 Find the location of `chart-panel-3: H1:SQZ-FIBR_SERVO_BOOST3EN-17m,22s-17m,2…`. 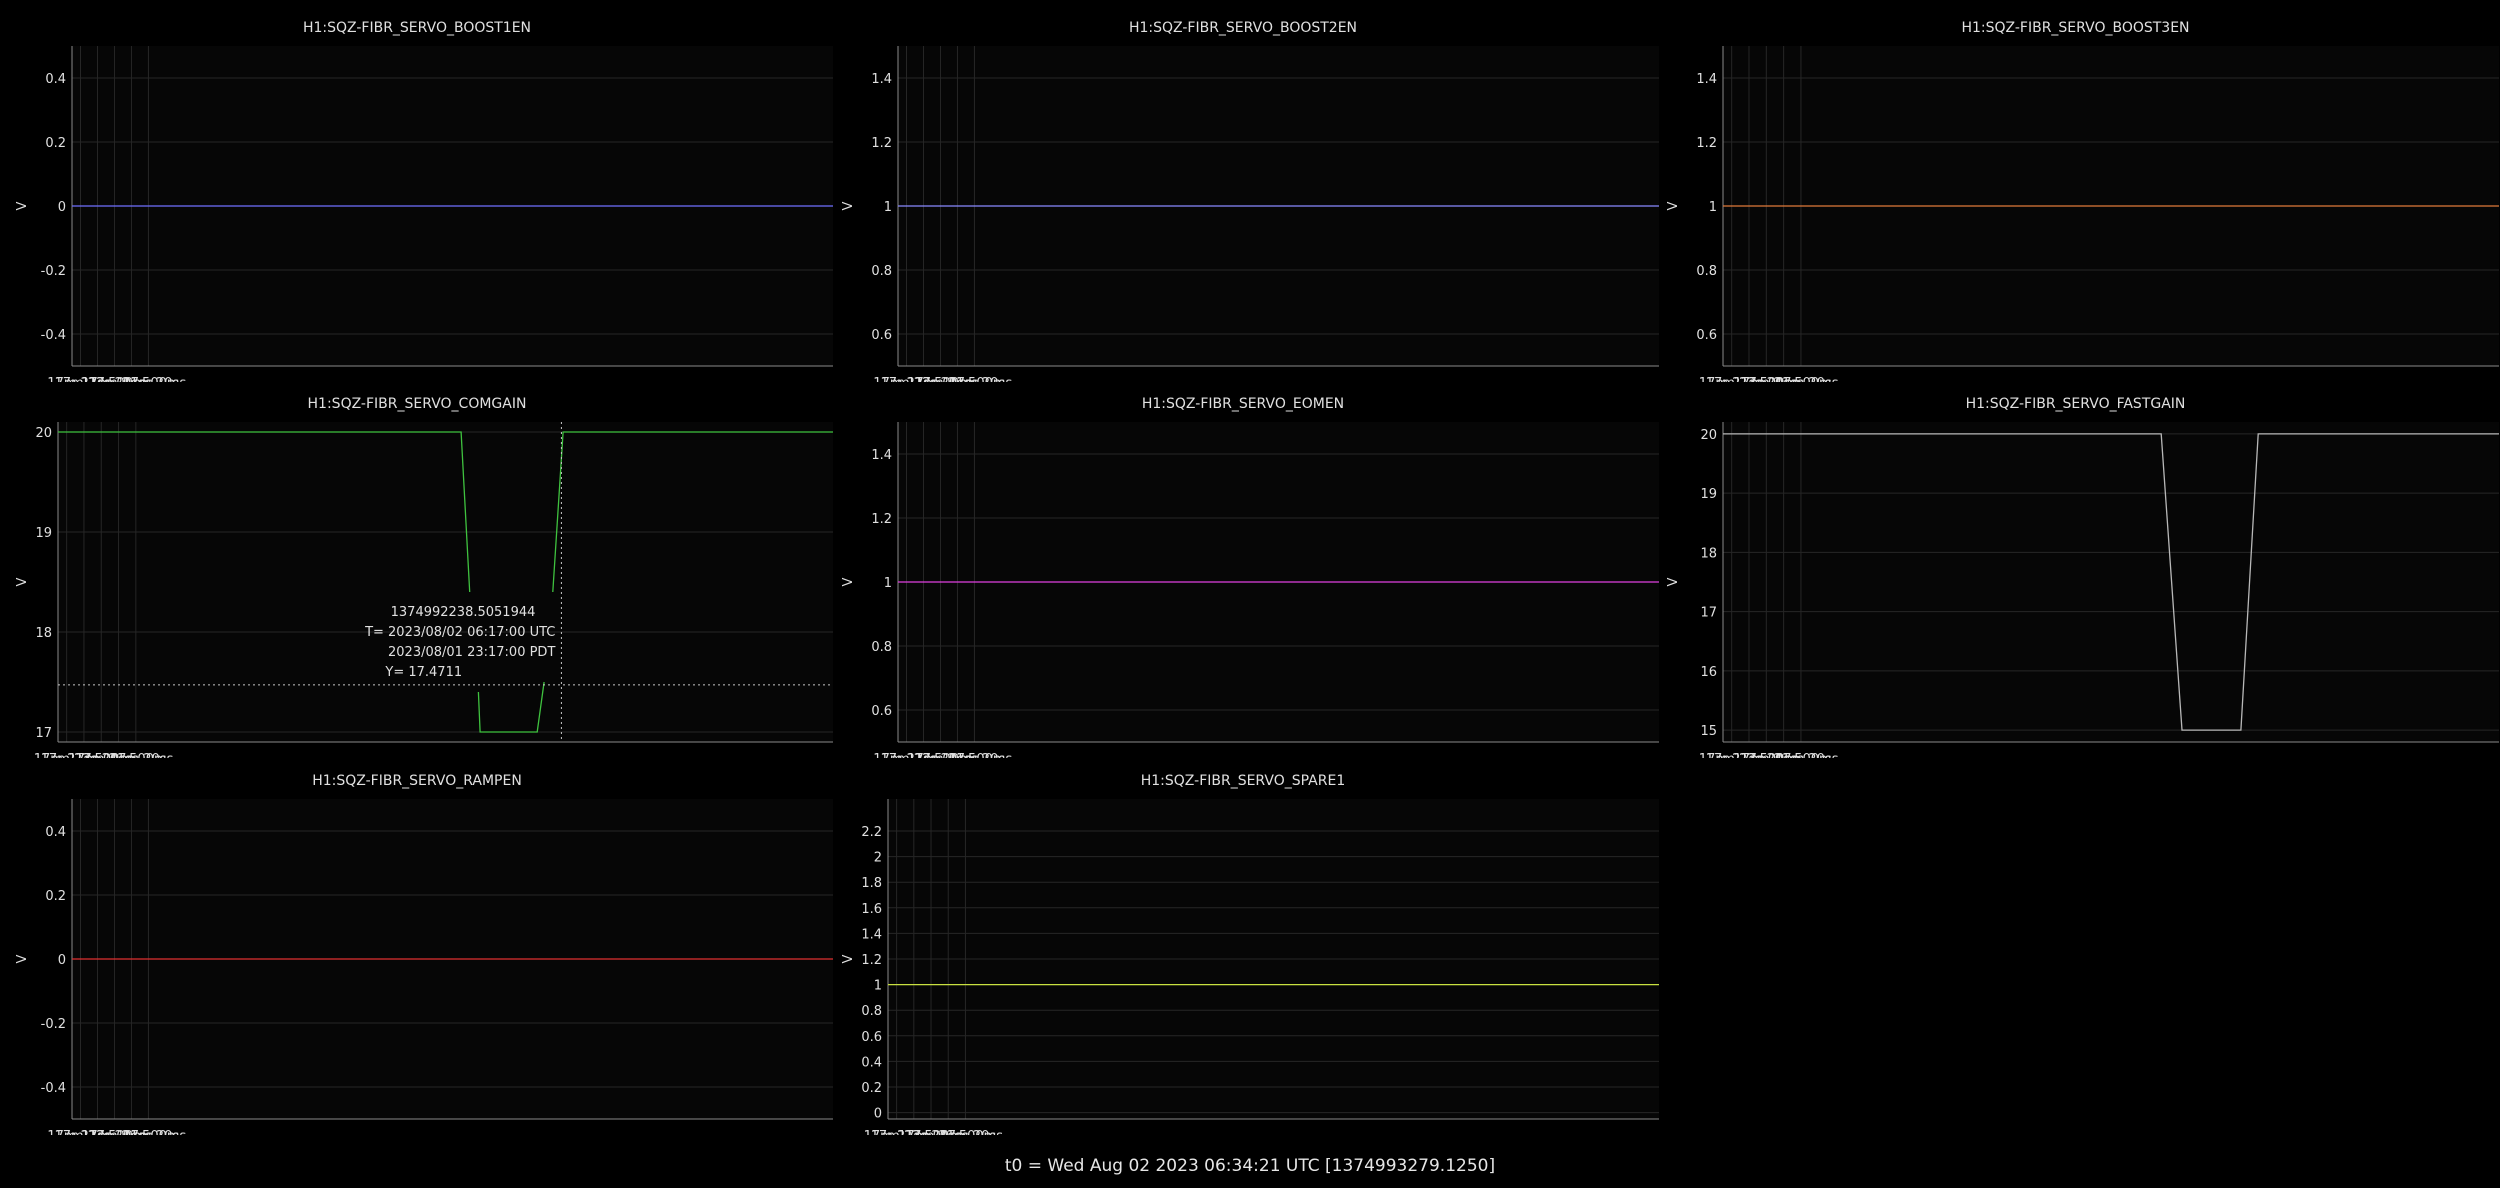

chart-panel-3: H1:SQZ-FIBR_SERVO_BOOST3EN-17m,22s-17m,2… is located at coordinates (2075, 197).